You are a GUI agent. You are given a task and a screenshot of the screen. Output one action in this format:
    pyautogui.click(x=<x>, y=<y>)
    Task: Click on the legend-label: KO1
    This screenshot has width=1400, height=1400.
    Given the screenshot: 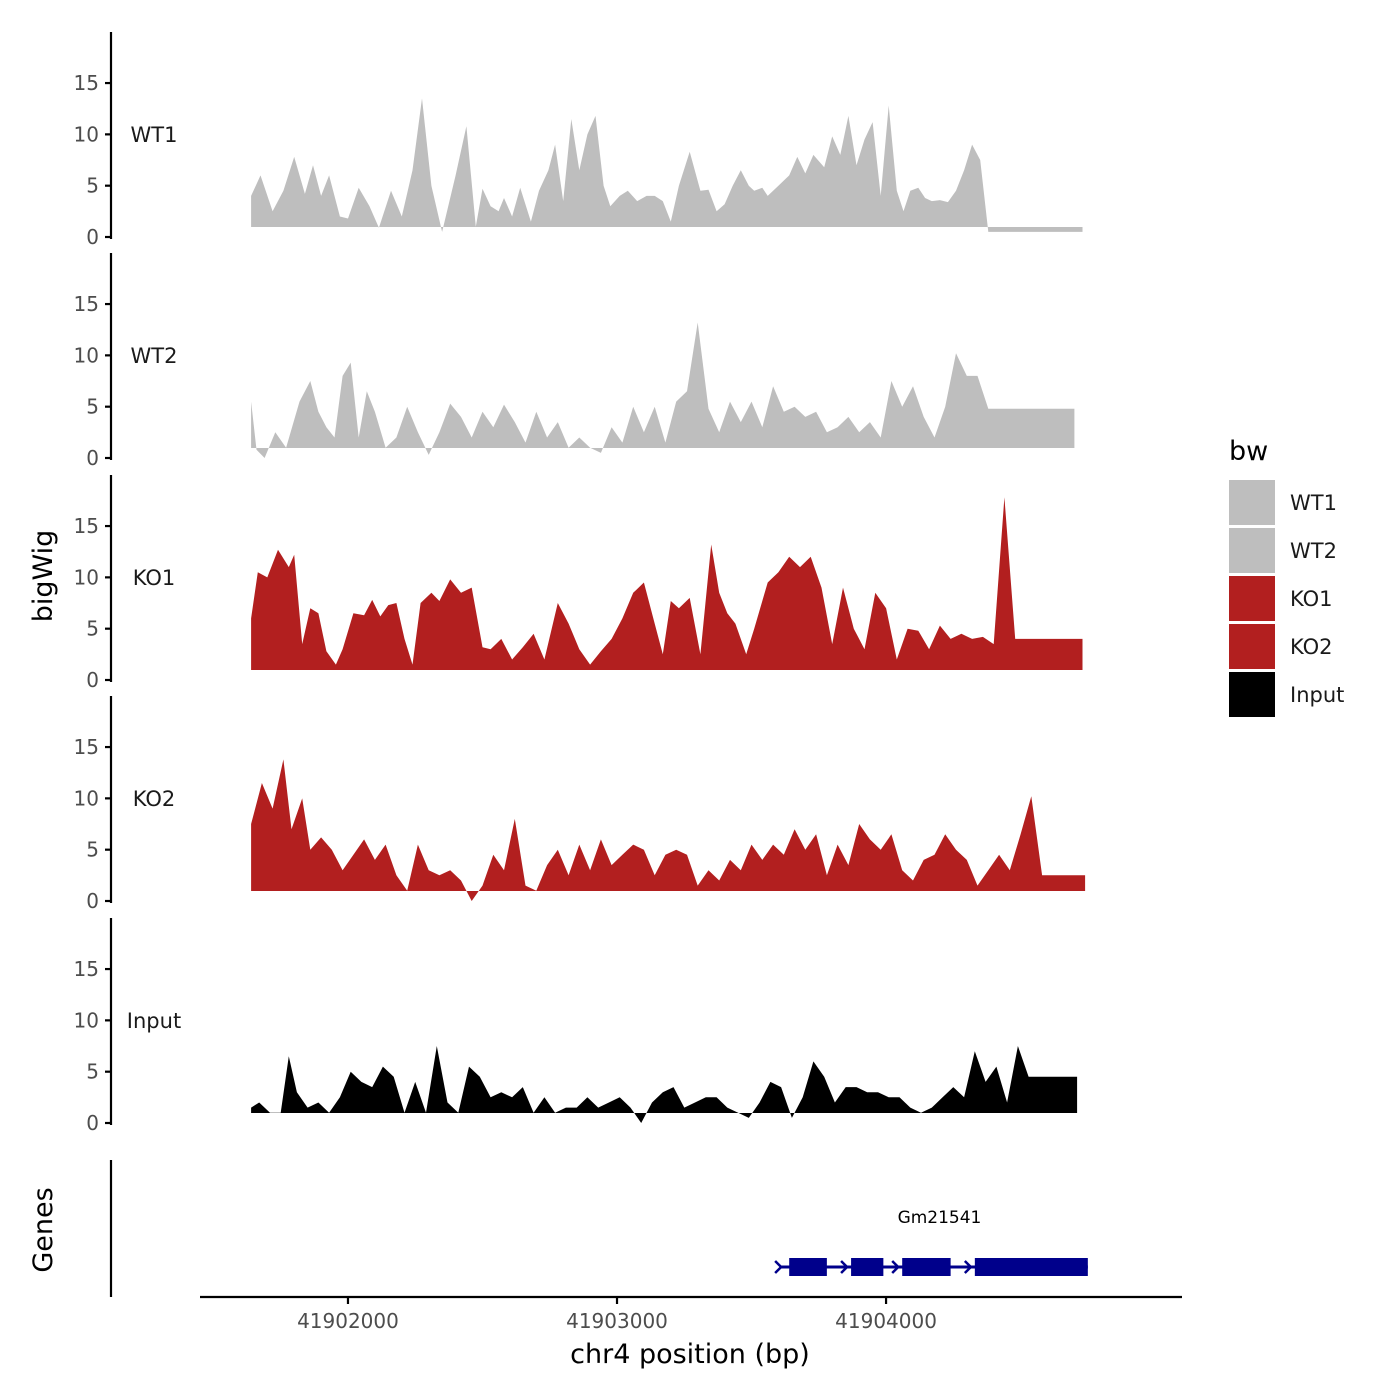 What is the action you would take?
    pyautogui.click(x=1311, y=599)
    